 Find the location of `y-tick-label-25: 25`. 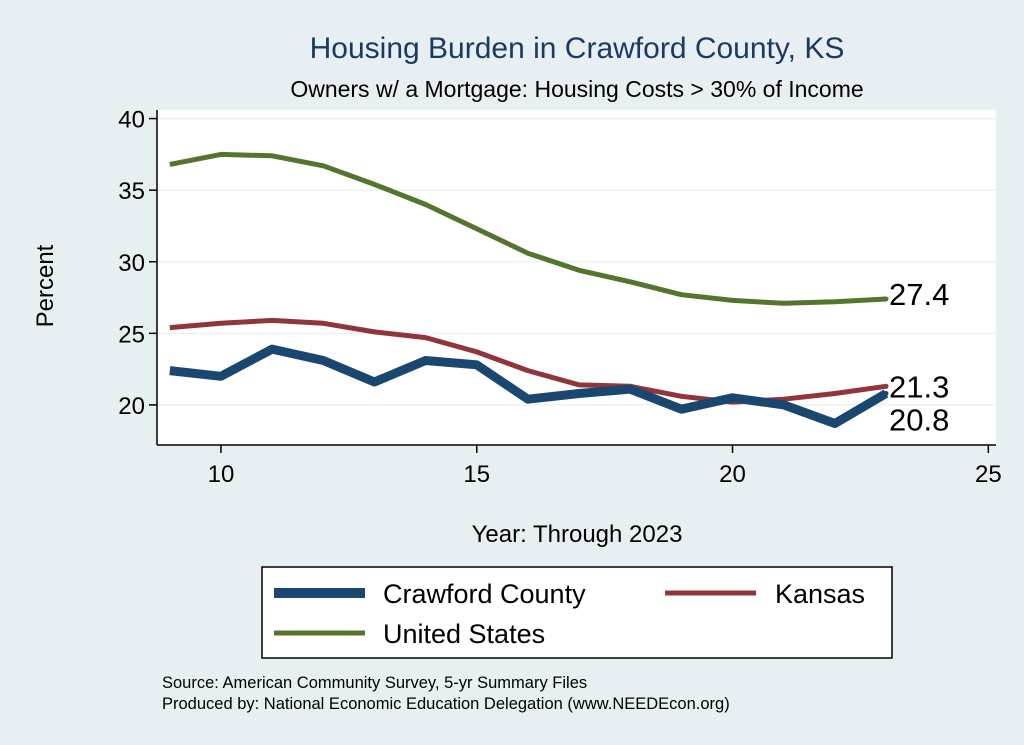

y-tick-label-25: 25 is located at coordinates (131, 334).